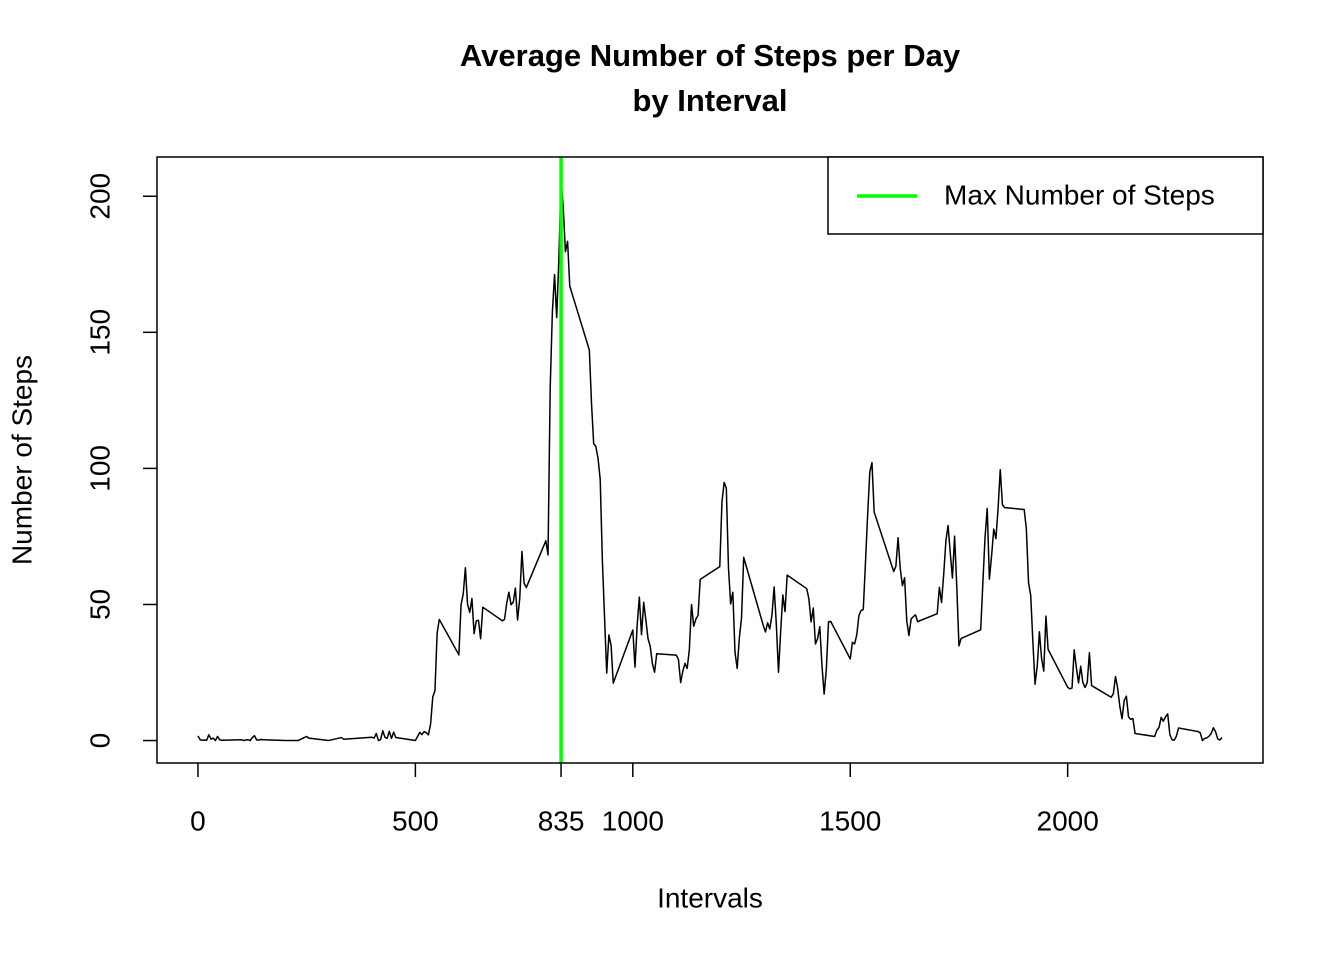 The height and width of the screenshot is (960, 1344). I want to click on x-tick-label: 500, so click(415, 820).